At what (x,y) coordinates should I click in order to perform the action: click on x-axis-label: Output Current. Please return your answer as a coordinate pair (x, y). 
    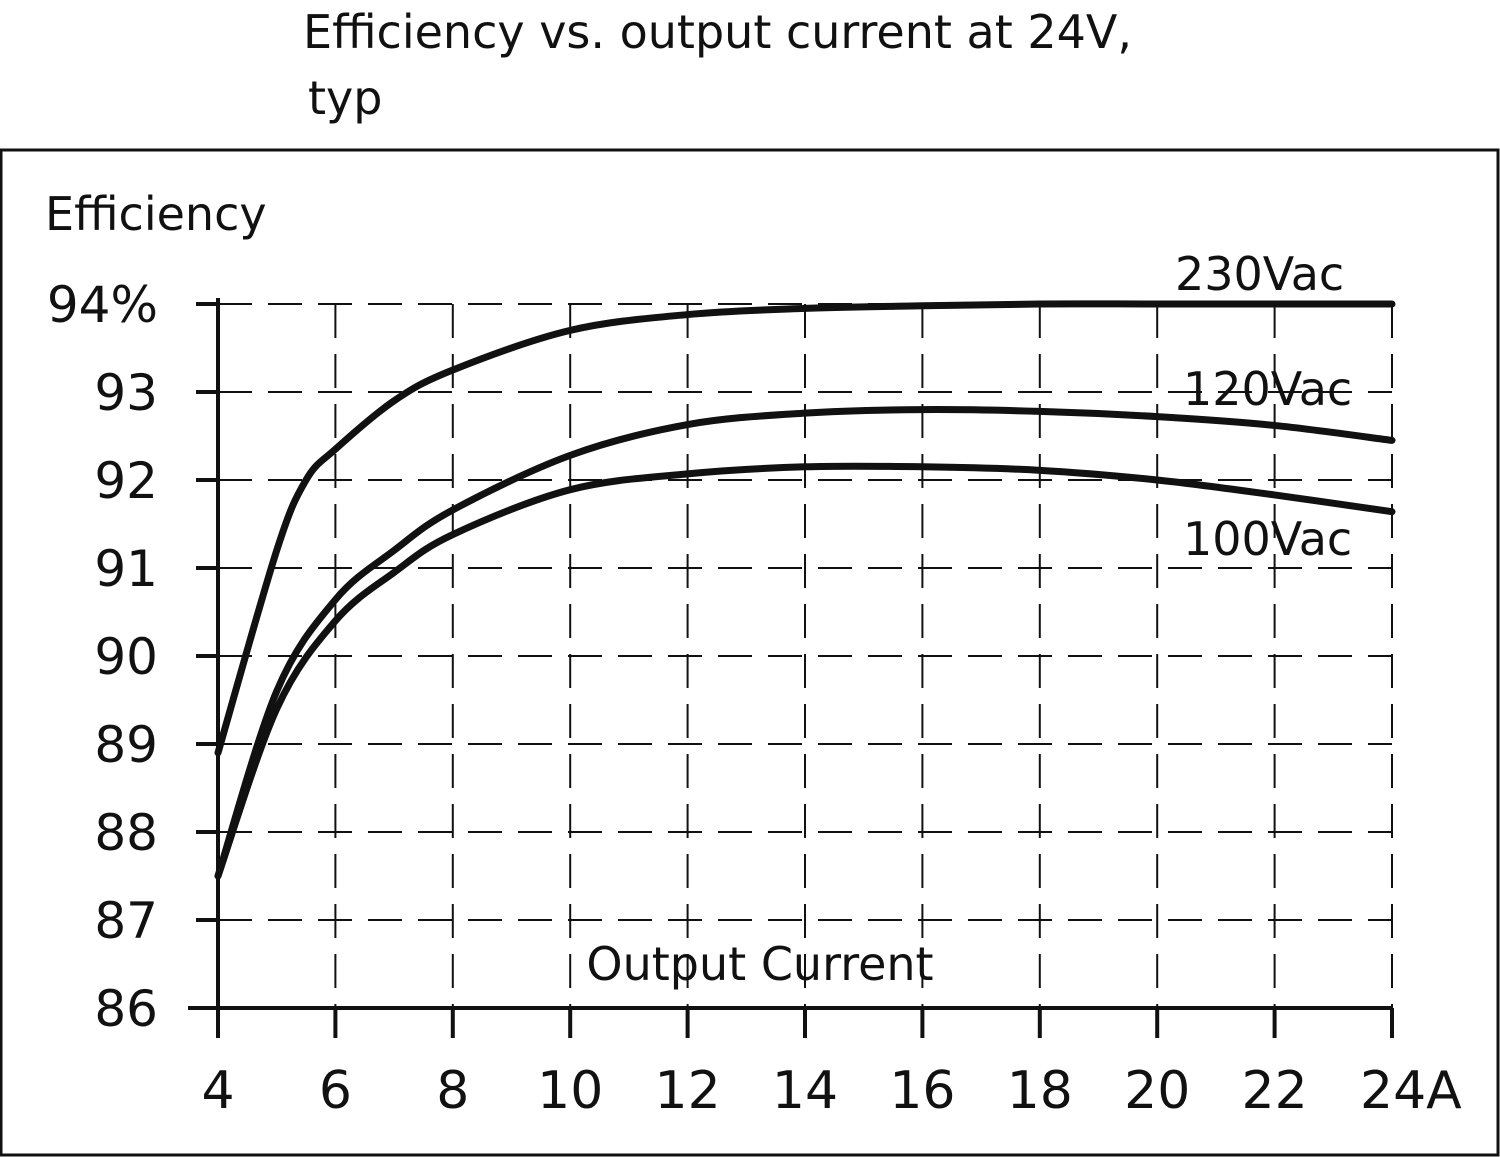
    Looking at the image, I should click on (759, 964).